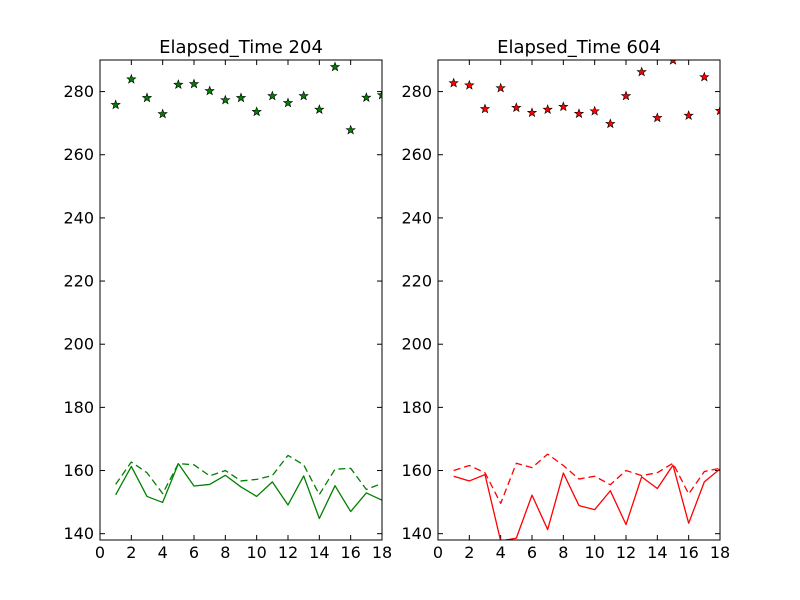 The width and height of the screenshot is (800, 600). What do you see at coordinates (579, 47) in the screenshot?
I see `subplot-title: Elapsed_Time 604` at bounding box center [579, 47].